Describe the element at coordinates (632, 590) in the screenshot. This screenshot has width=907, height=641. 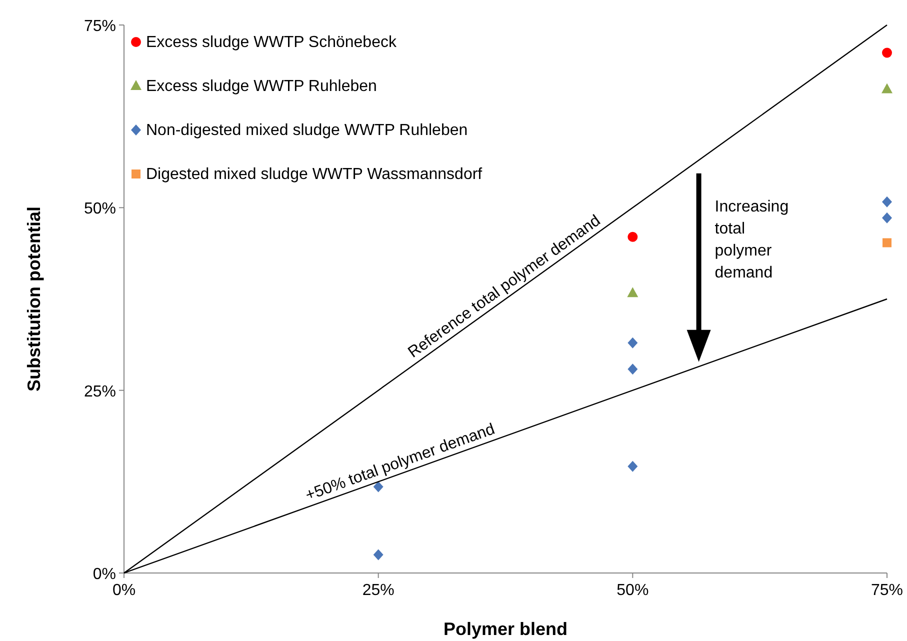
I see `x-tick-label: 50%` at that location.